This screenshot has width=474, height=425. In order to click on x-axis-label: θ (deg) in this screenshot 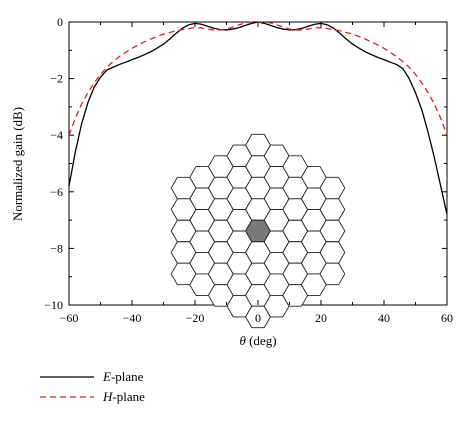, I will do `click(257, 340)`.